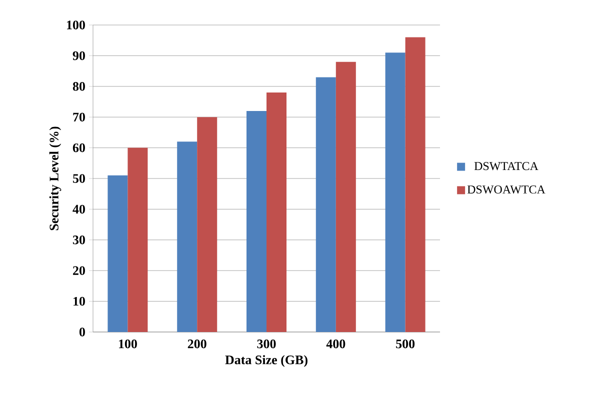 The width and height of the screenshot is (600, 416). Describe the element at coordinates (266, 344) in the screenshot. I see `x-tick-label: 300` at that location.